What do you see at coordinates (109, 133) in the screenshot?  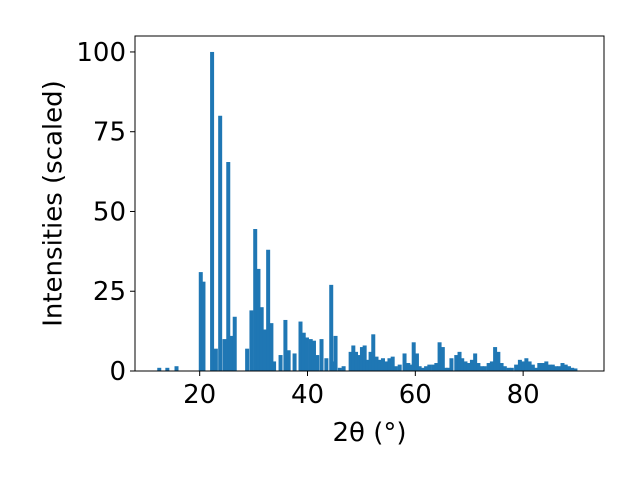 I see `y-tick-label: 75` at bounding box center [109, 133].